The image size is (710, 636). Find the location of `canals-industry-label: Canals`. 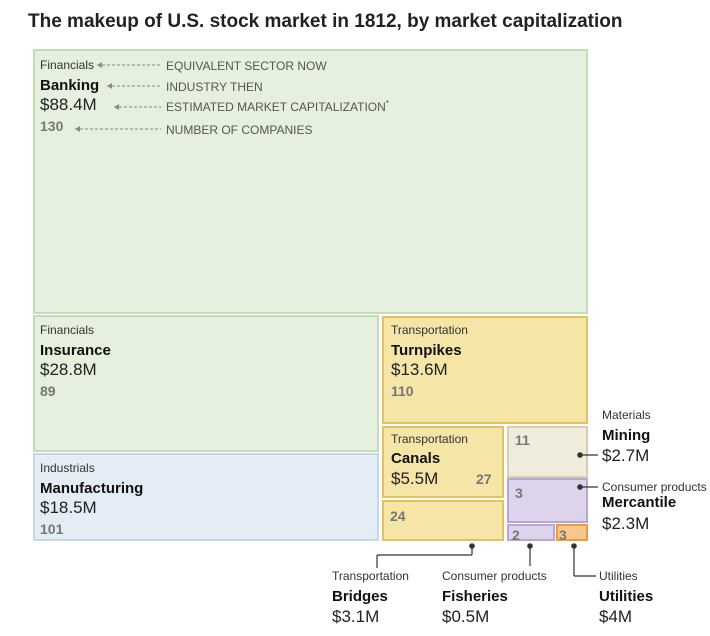

canals-industry-label: Canals is located at coordinates (415, 458).